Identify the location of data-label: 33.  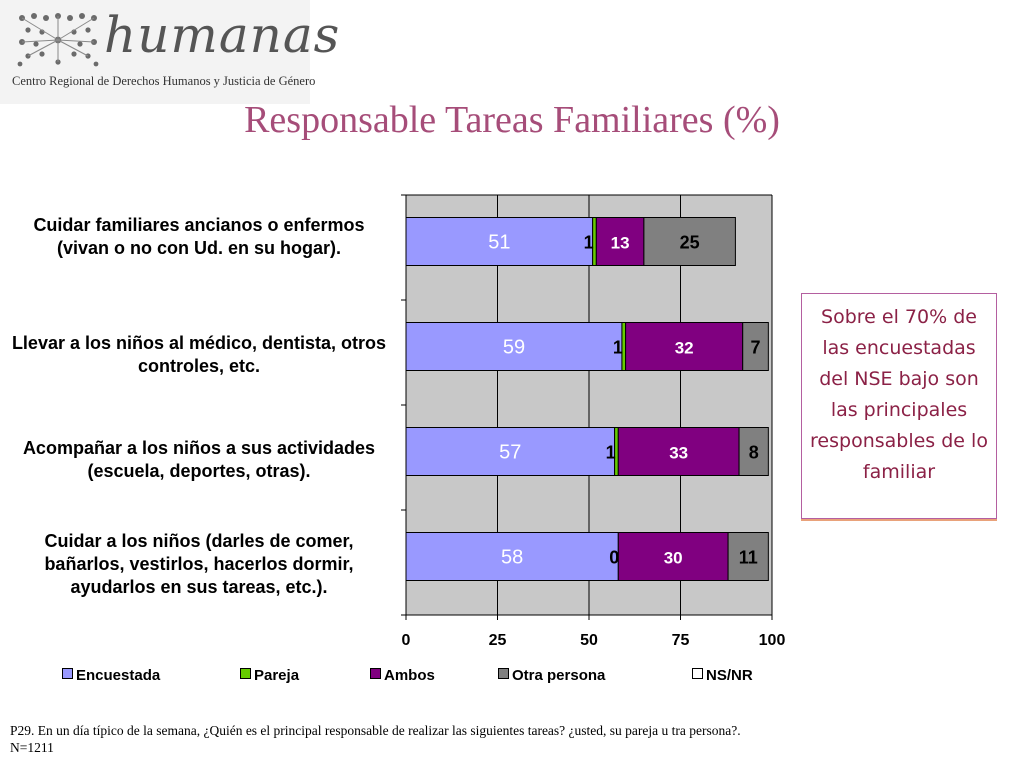
(678, 453).